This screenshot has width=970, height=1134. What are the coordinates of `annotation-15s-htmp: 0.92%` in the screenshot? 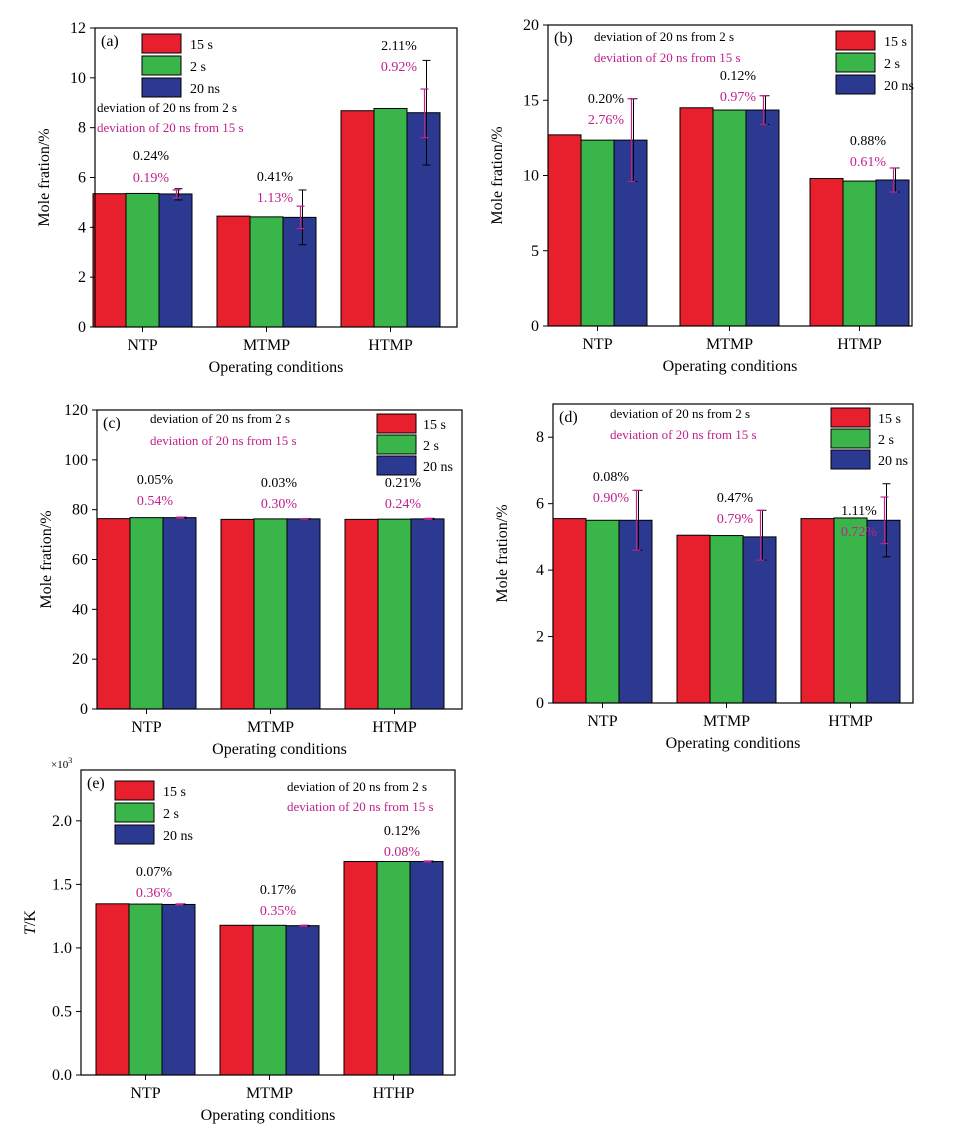 It's located at (399, 67).